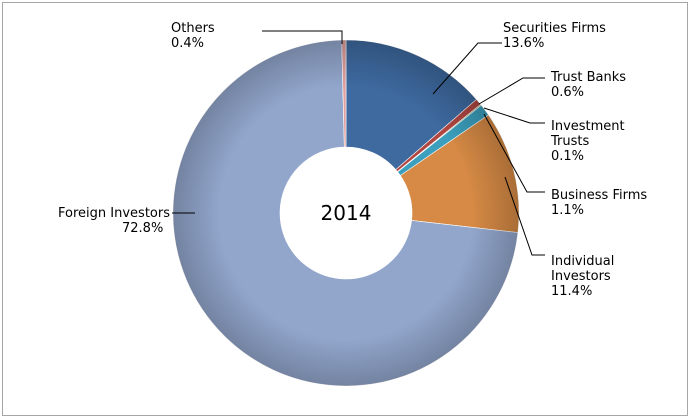 The image size is (691, 419). Describe the element at coordinates (524, 216) in the screenshot. I see `leader-individual-investors` at that location.